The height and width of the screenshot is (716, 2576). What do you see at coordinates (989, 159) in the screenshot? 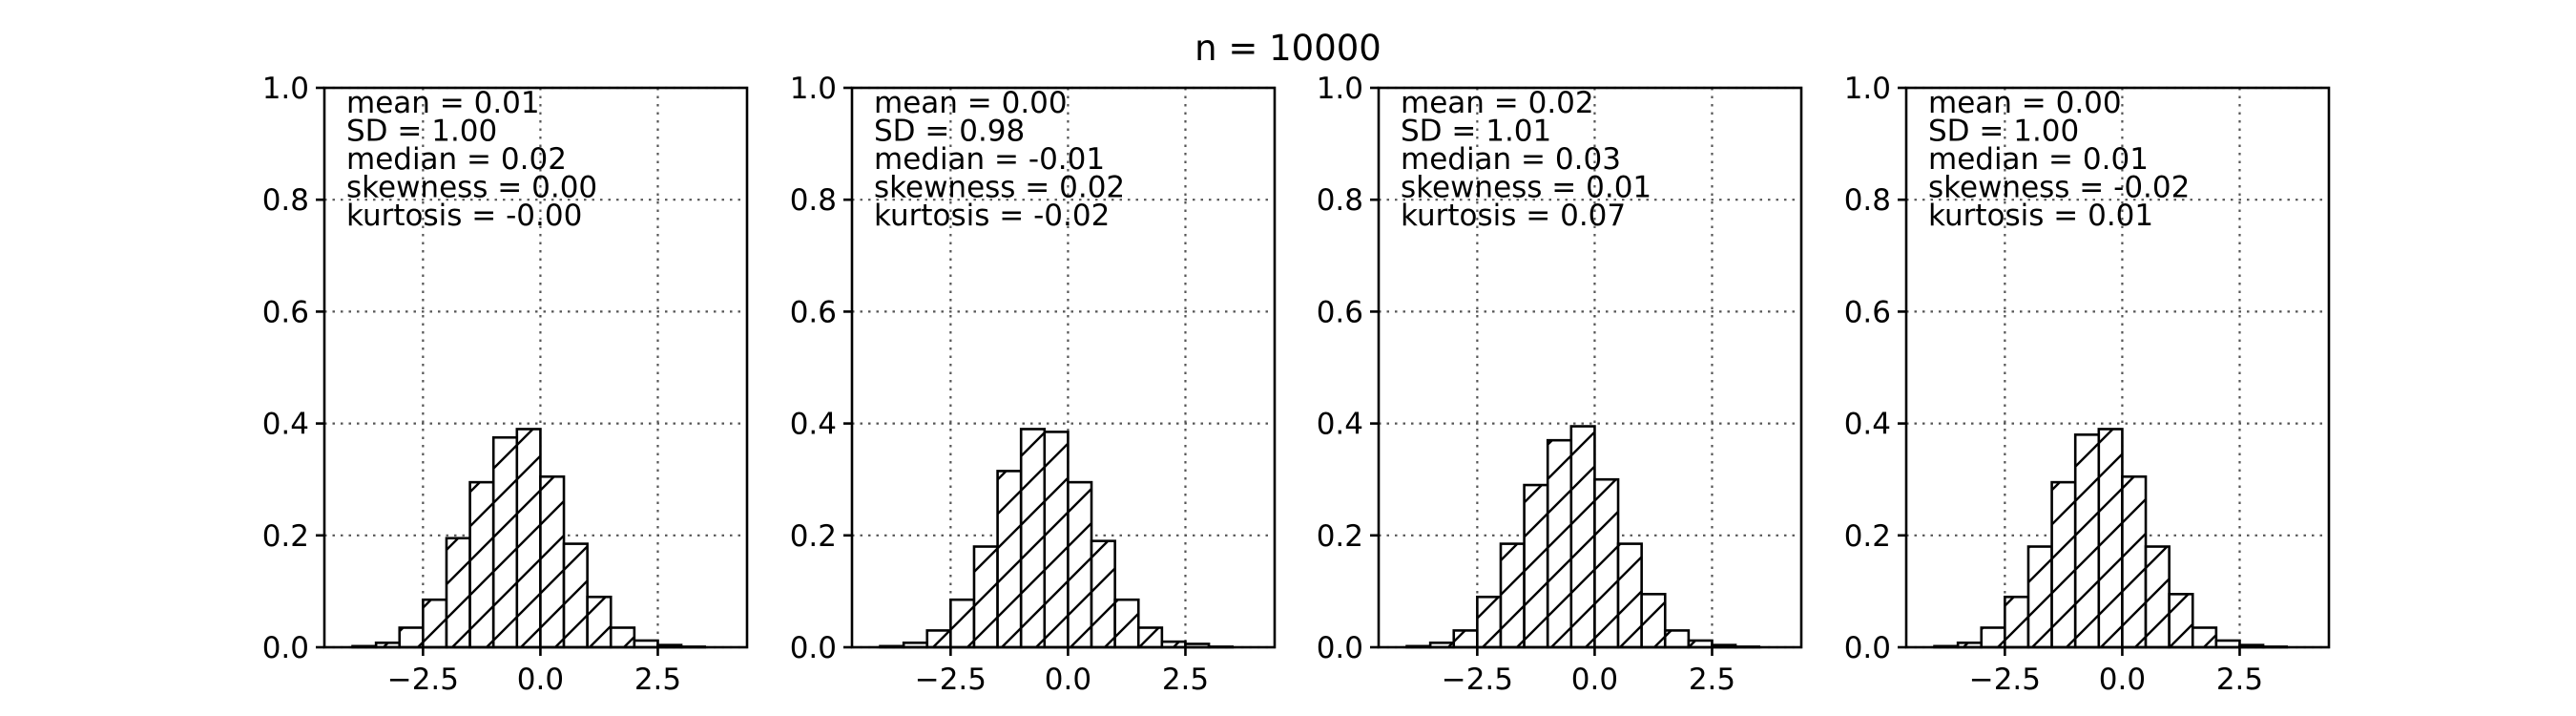
I see `stat-annotation: median = -0.01` at bounding box center [989, 159].